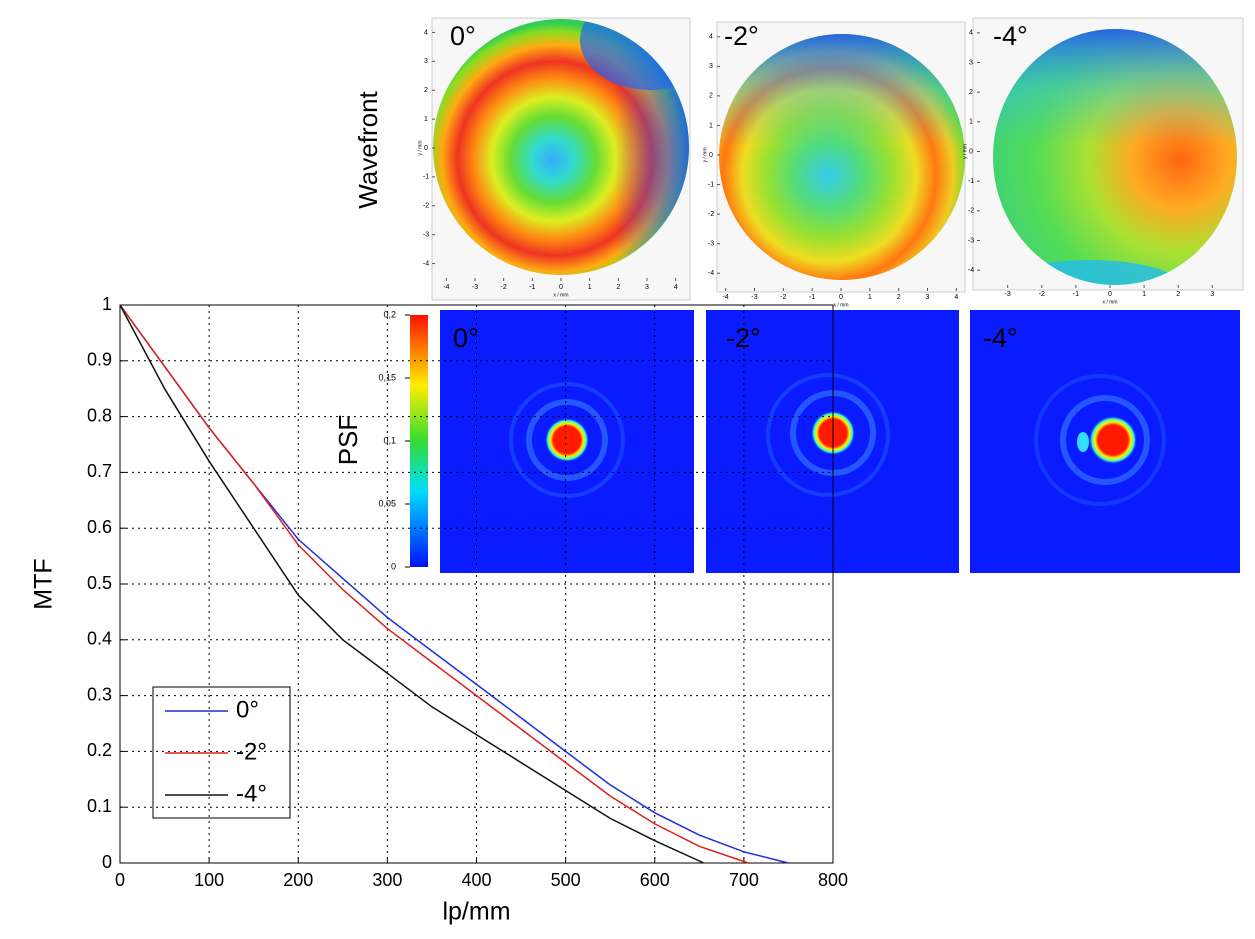 Image resolution: width=1255 pixels, height=939 pixels. I want to click on y-tick-label: 0.7, so click(99, 471).